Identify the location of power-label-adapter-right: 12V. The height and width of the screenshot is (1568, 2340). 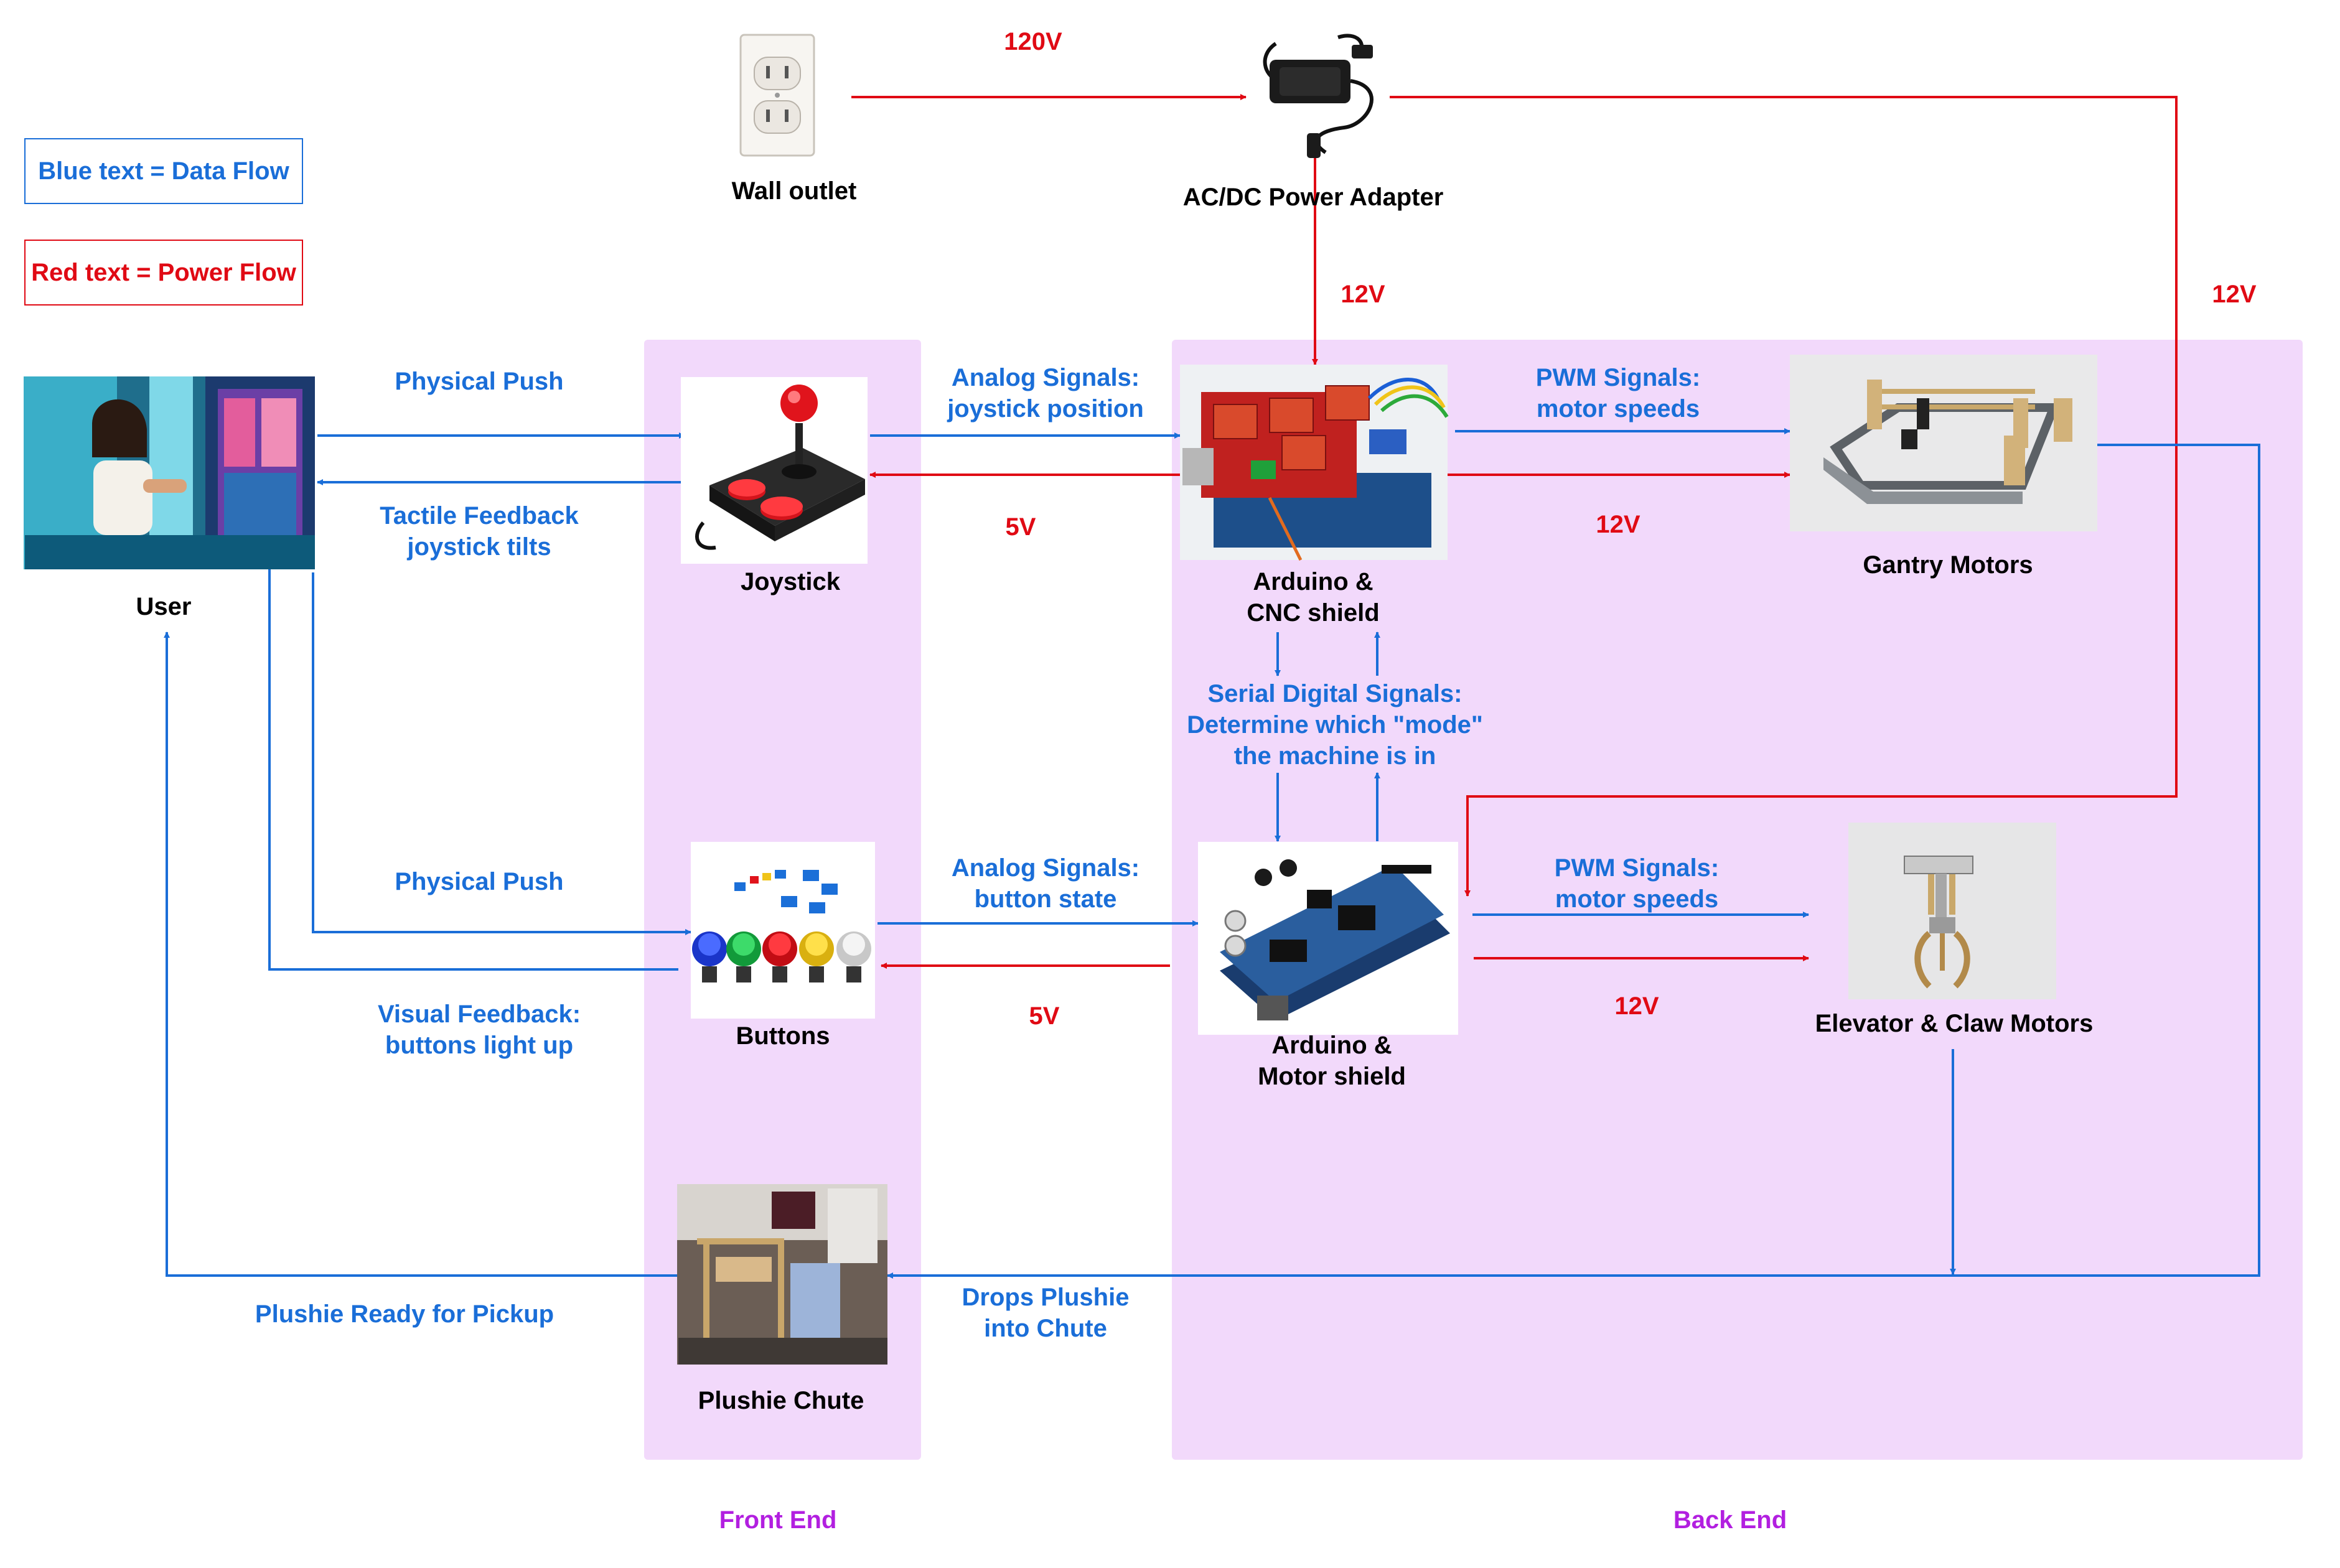
(2235, 294).